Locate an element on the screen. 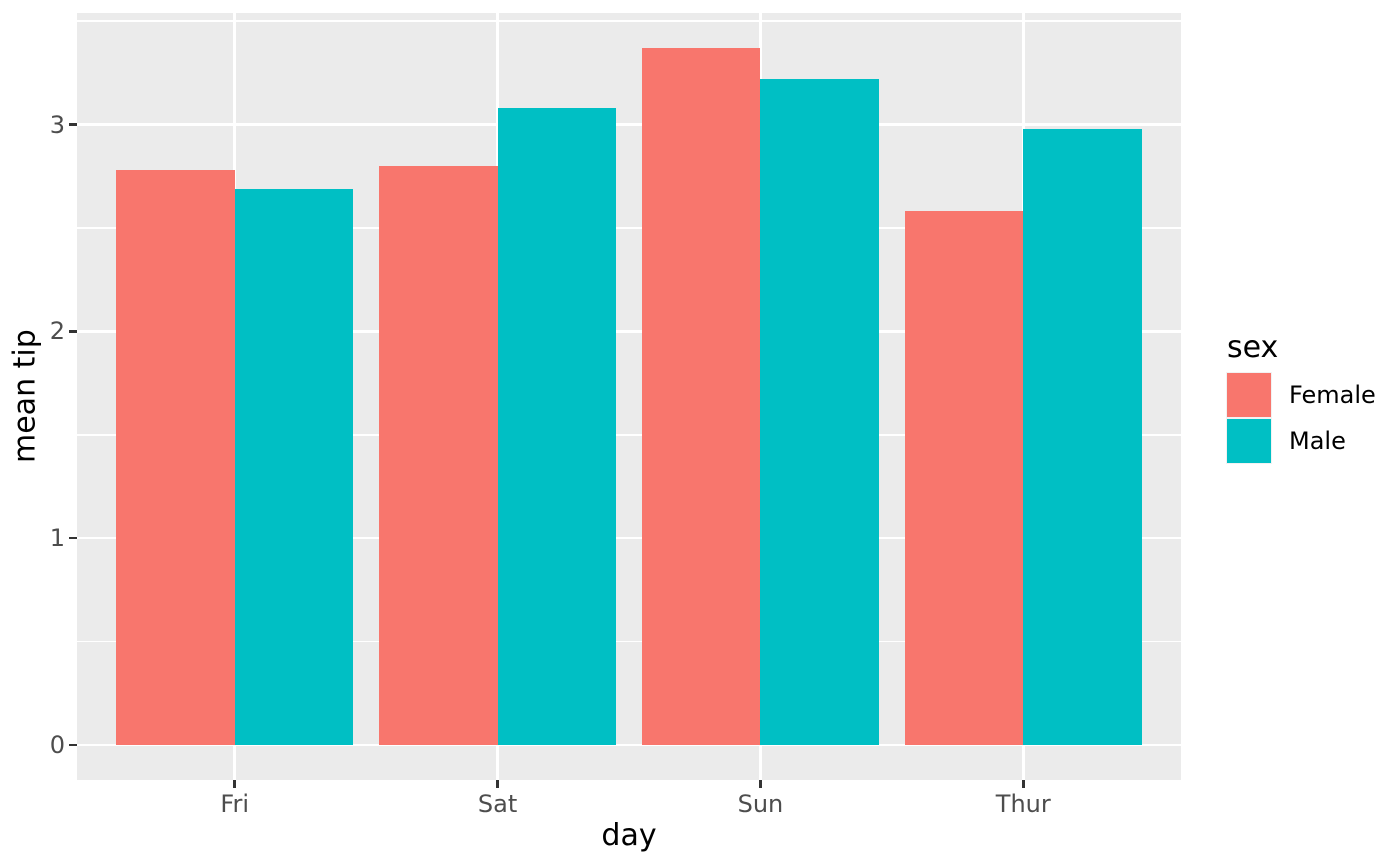  bar-female-sat is located at coordinates (438, 455).